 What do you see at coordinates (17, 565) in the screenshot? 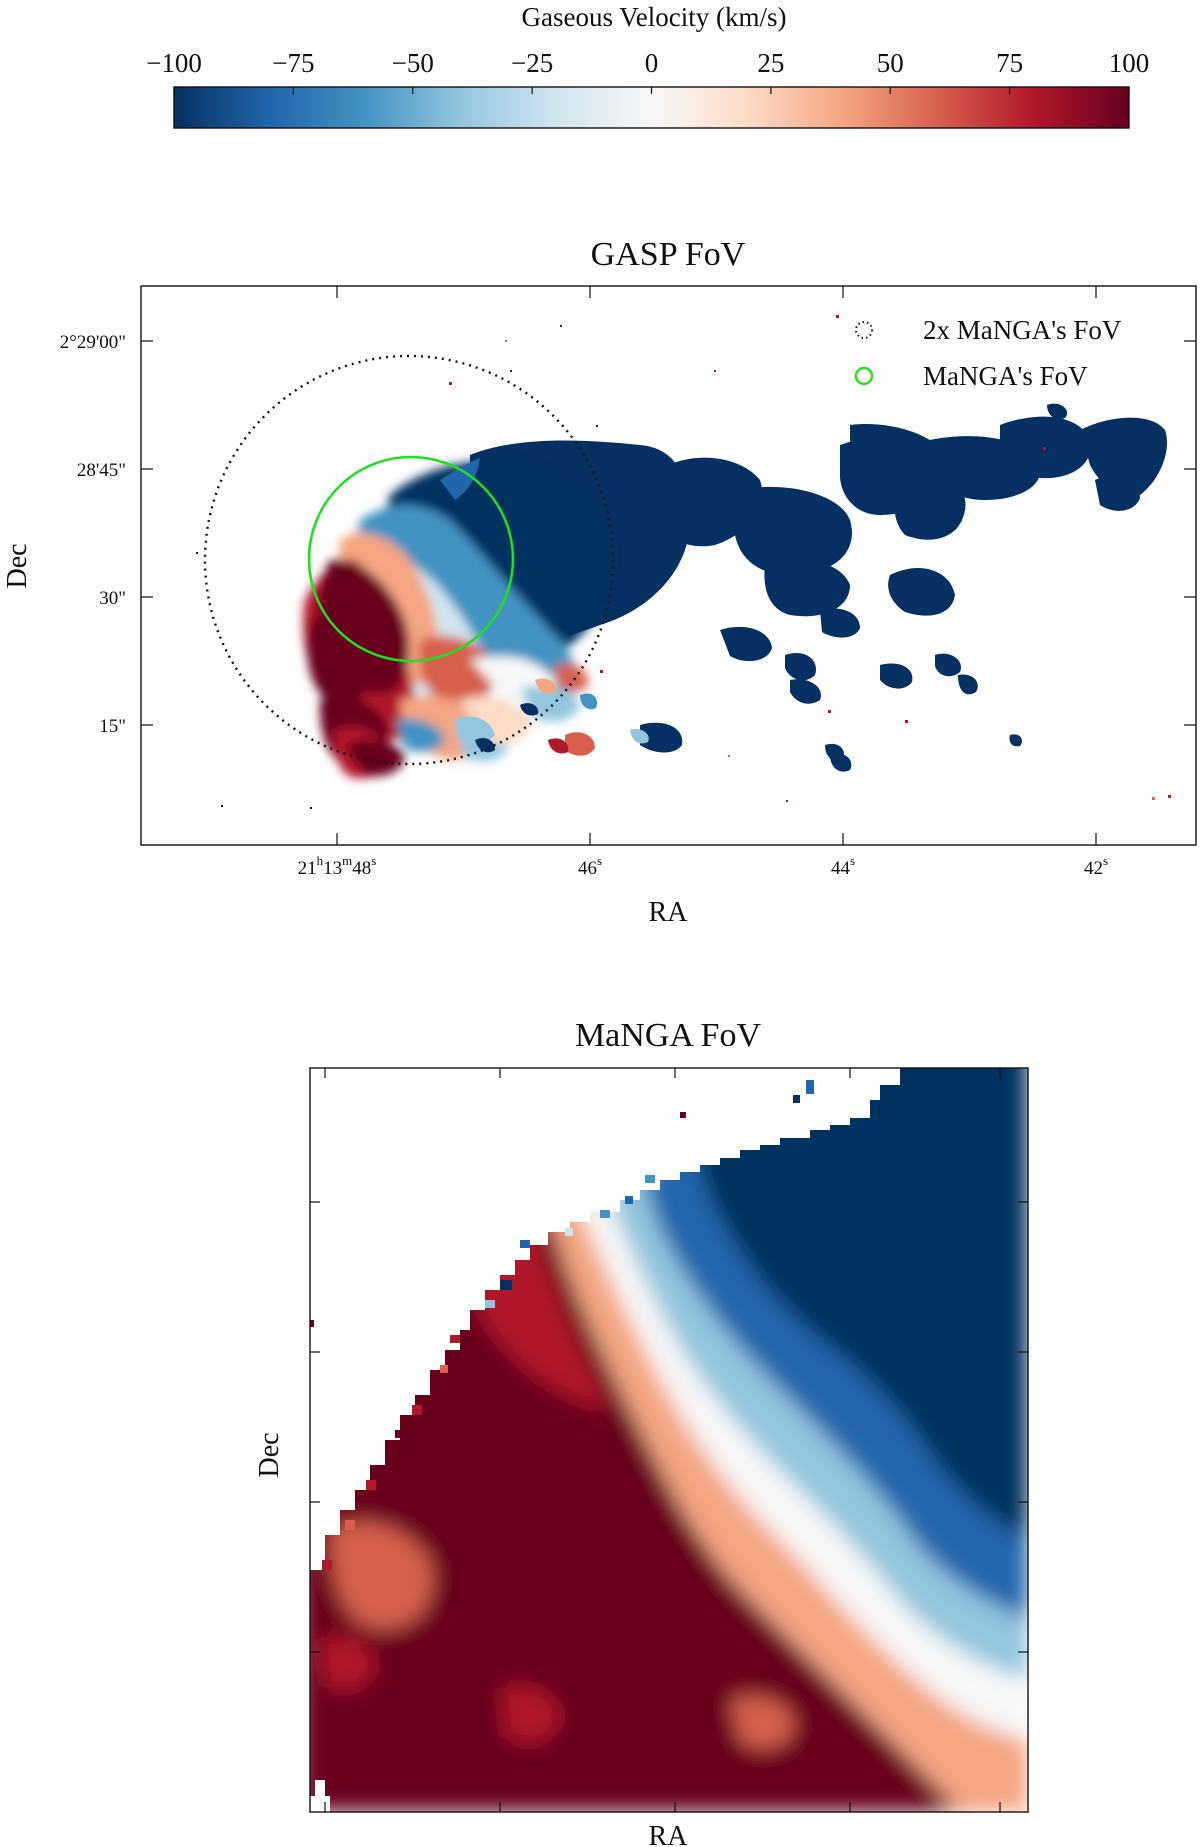
I see `top-panel-ylabel: Dec` at bounding box center [17, 565].